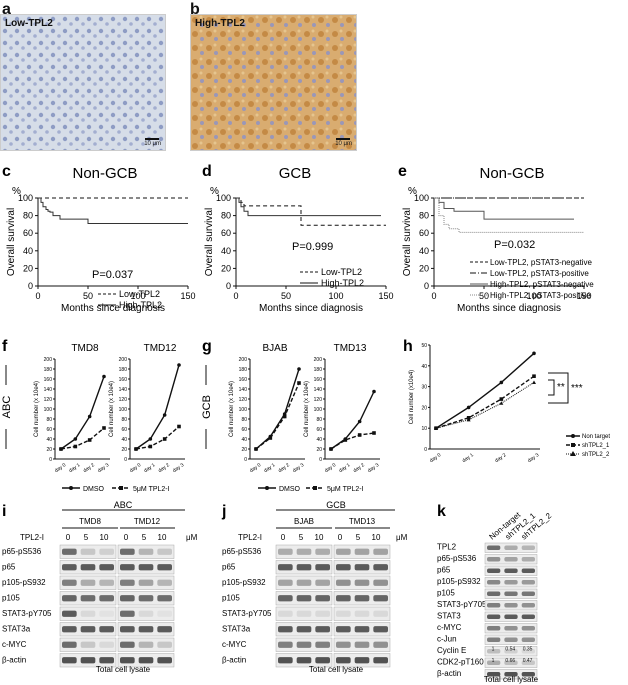 This screenshot has width=628, height=685. I want to click on km-e-title: Non-GCB, so click(511, 173).